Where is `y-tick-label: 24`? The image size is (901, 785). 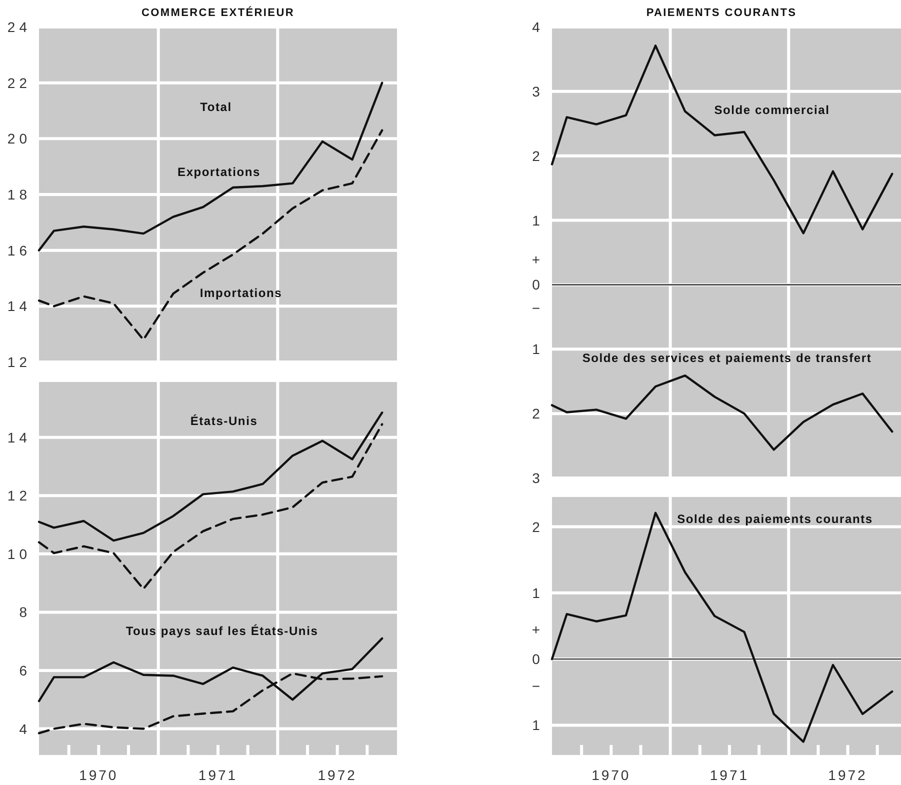 y-tick-label: 24 is located at coordinates (19, 27).